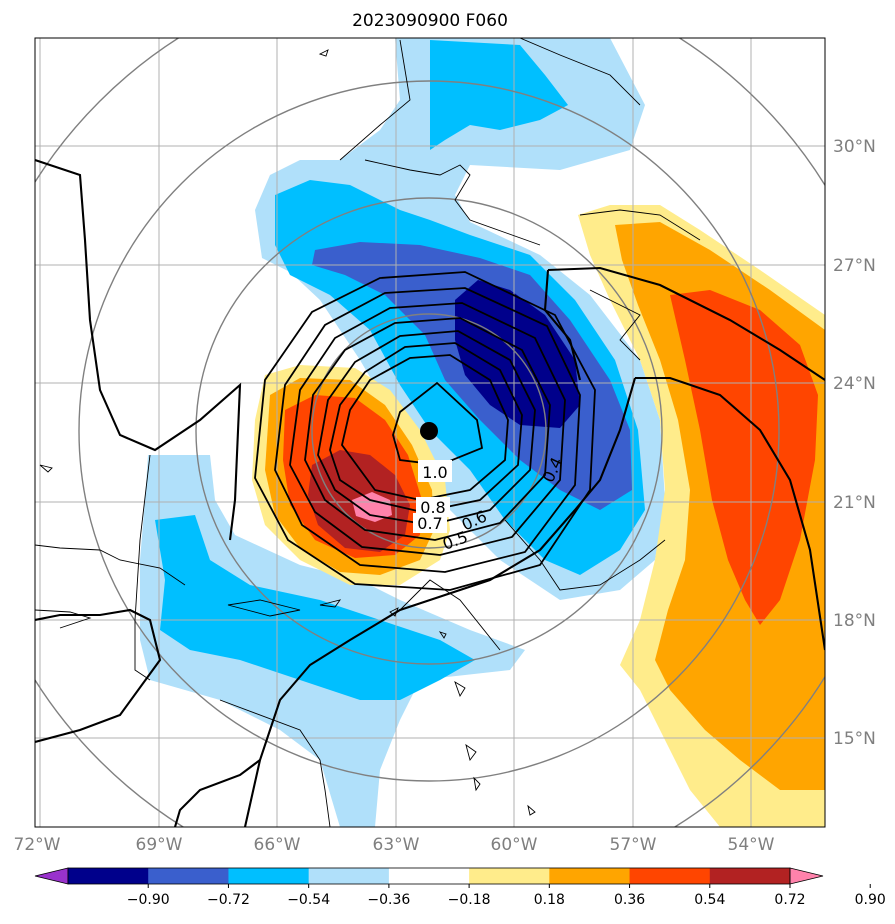  Describe the element at coordinates (148, 900) in the screenshot. I see `colorbar-tick-label: −0.90` at that location.